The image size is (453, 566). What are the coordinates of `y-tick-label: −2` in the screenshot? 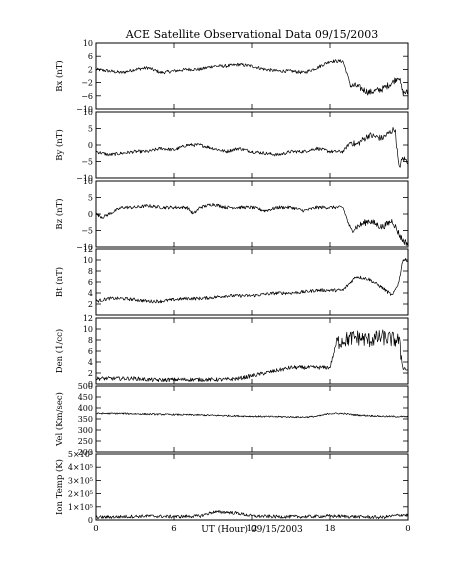 It's located at (87, 83).